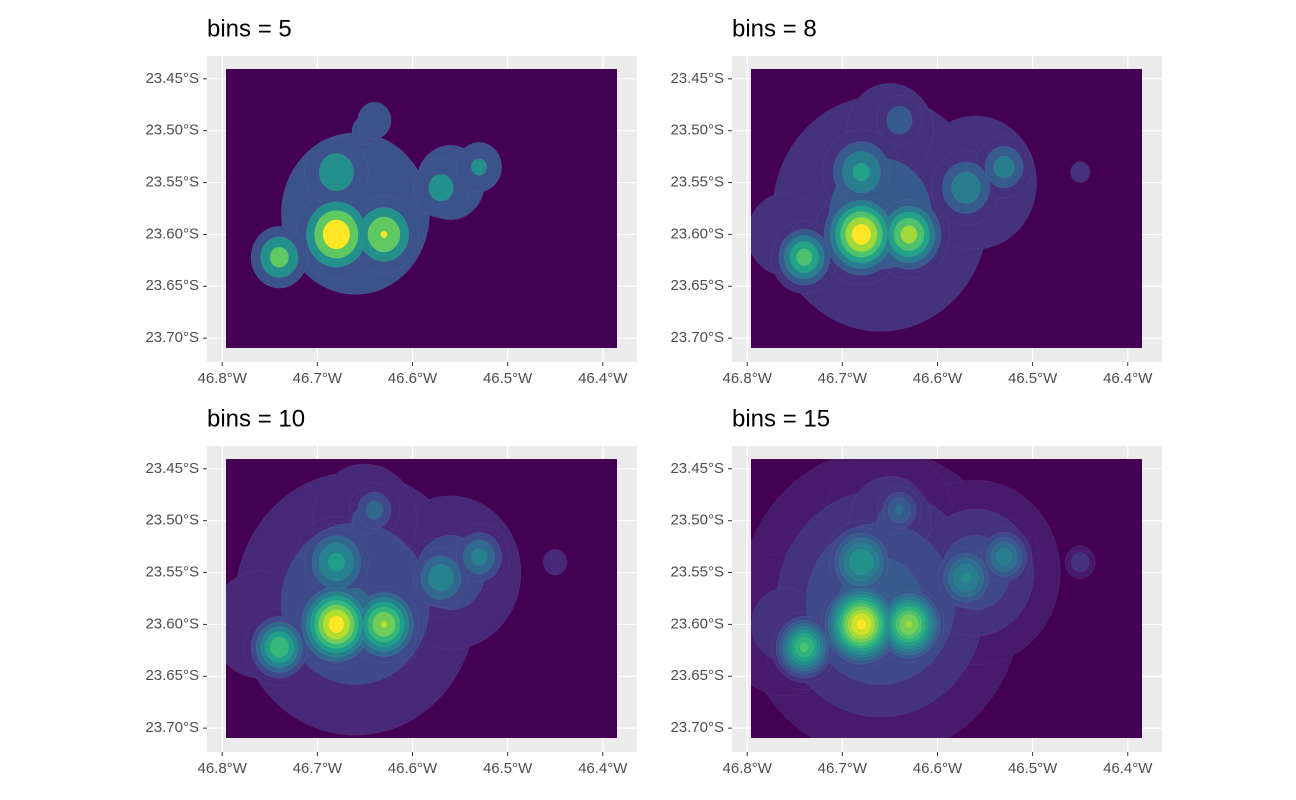 This screenshot has width=1296, height=800. Describe the element at coordinates (774, 28) in the screenshot. I see `panel-title: bins = 8` at that location.